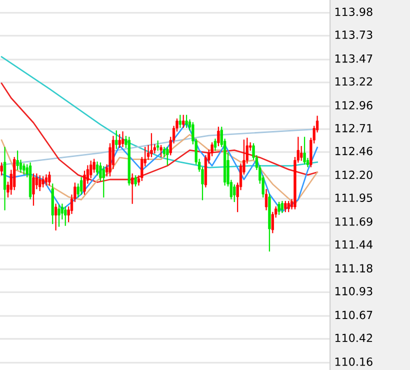 Image resolution: width=410 pixels, height=370 pixels. What do you see at coordinates (353, 361) in the screenshot?
I see `y-tick-label: 110.16` at bounding box center [353, 361].